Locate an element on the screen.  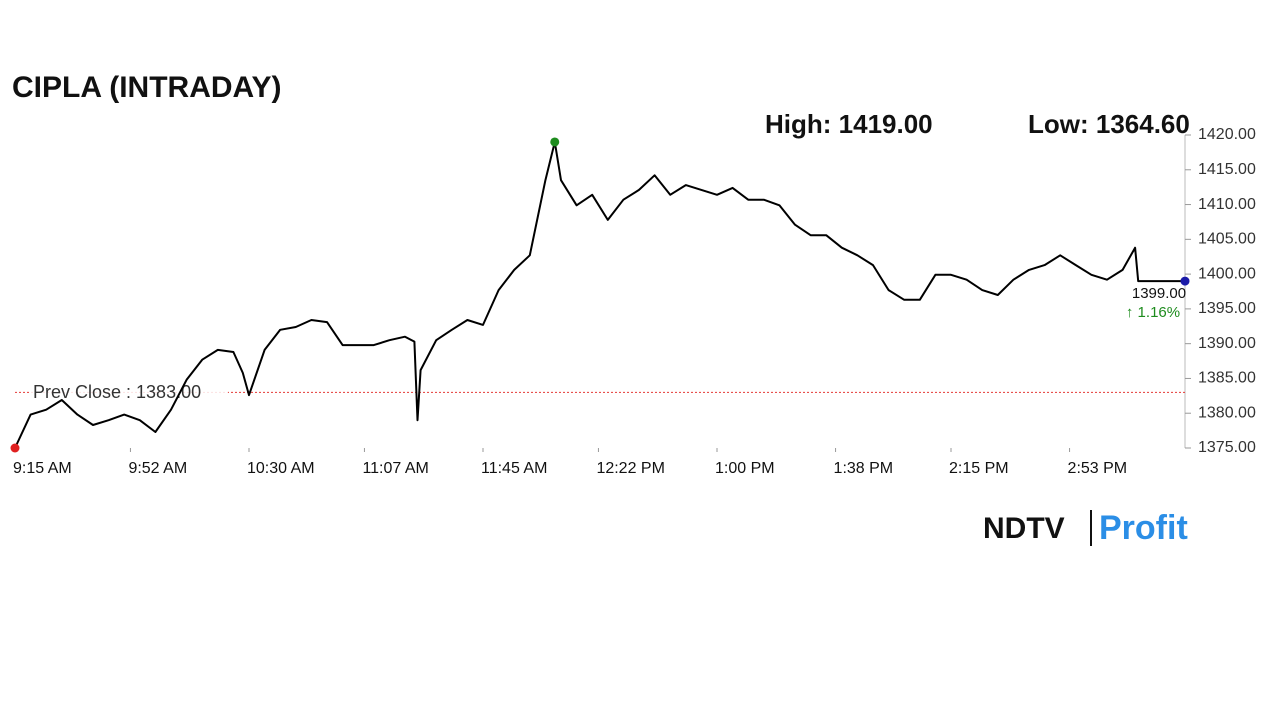
y-tick-label: 1405.00 is located at coordinates (1227, 239).